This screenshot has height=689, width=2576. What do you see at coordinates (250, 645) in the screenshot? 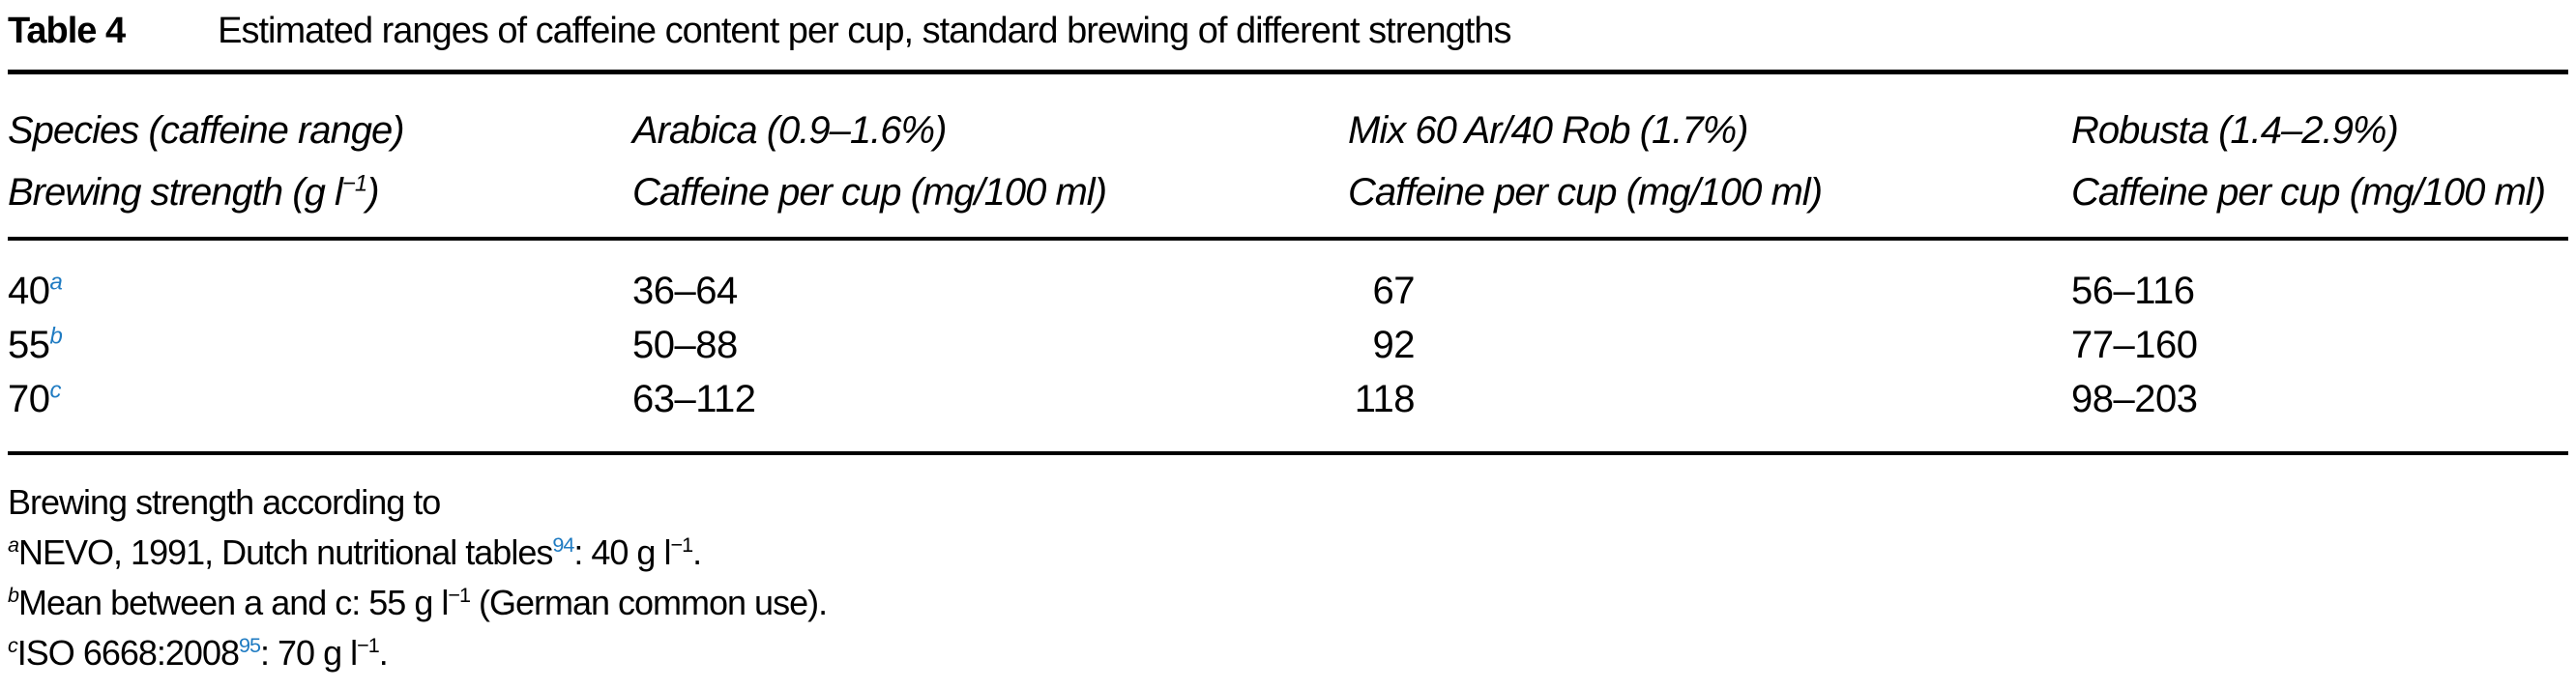
I see `citation-link: 95` at bounding box center [250, 645].